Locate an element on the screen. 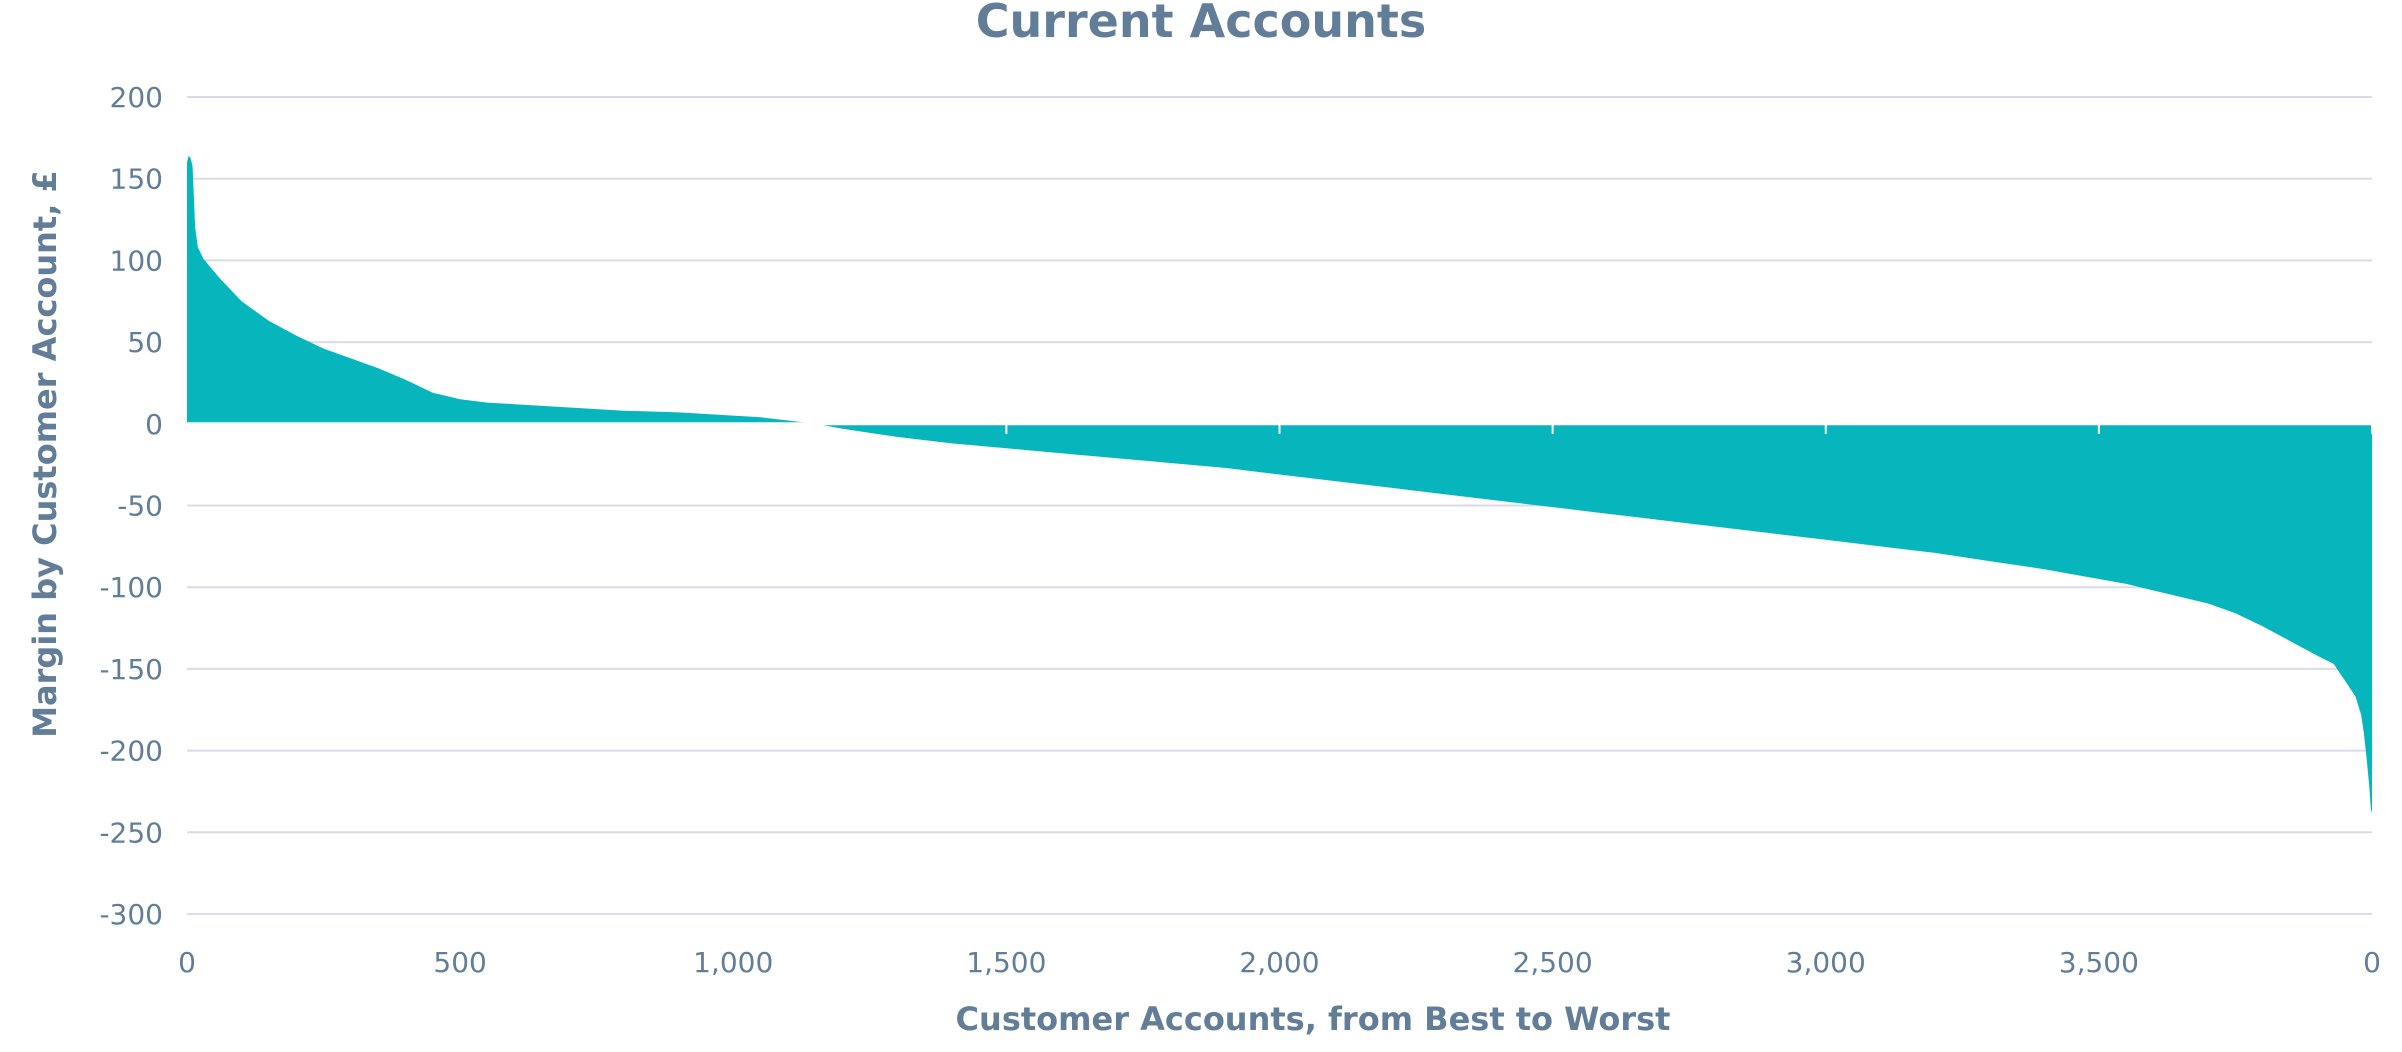  x-tick-label: 3,000 is located at coordinates (1826, 962).